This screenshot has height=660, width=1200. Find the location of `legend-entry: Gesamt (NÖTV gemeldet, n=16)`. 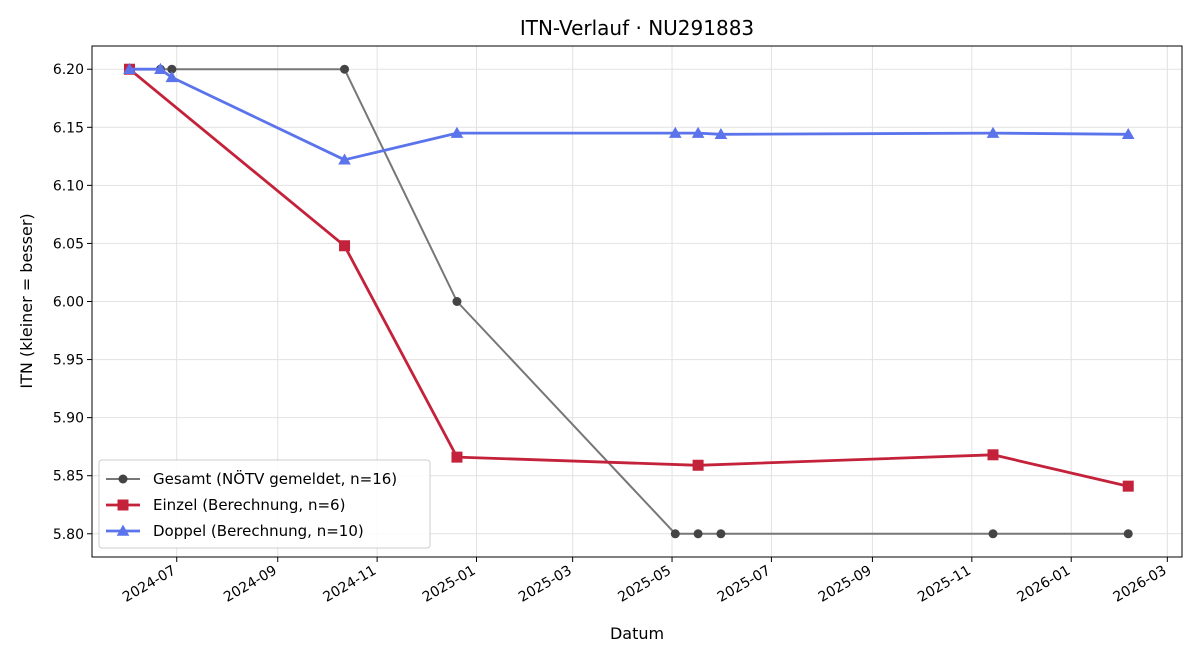

legend-entry: Gesamt (NÖTV gemeldet, n=16) is located at coordinates (251, 478).